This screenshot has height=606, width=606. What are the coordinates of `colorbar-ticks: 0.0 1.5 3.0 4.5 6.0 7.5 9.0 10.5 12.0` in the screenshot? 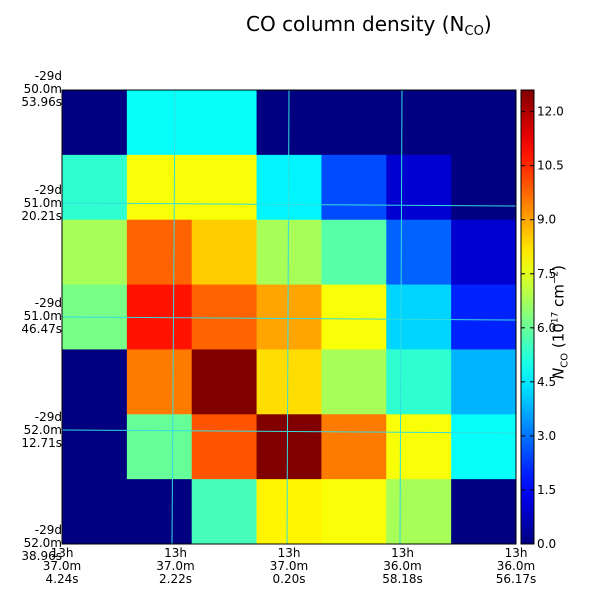 It's located at (542, 328).